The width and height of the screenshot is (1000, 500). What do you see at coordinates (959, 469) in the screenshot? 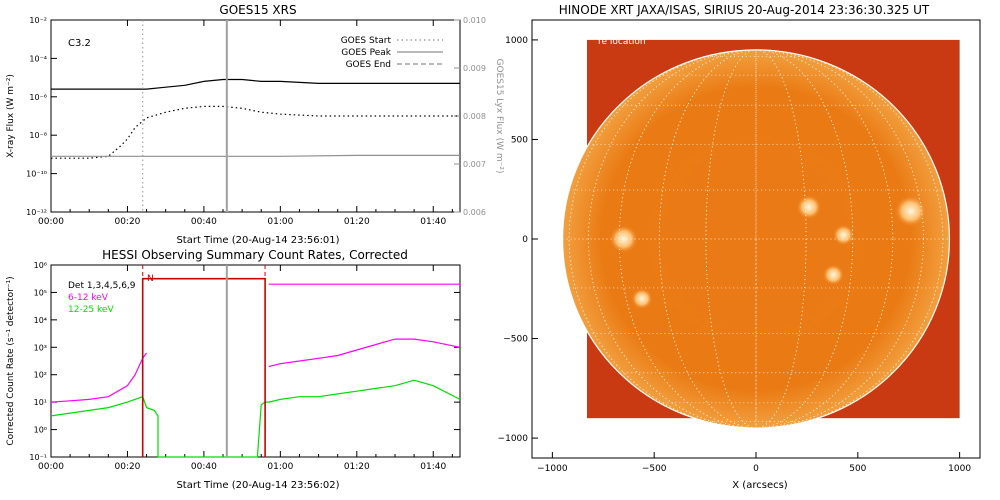
I see `xrt-x-tick-label: 1000` at bounding box center [959, 469].